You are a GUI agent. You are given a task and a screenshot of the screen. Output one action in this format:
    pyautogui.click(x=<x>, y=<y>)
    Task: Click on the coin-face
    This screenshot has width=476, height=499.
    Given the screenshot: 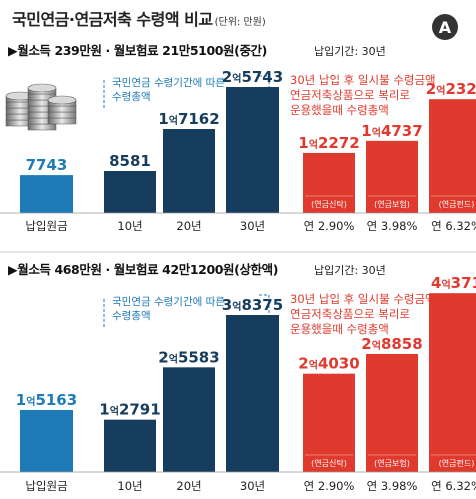 What is the action you would take?
    pyautogui.click(x=42, y=88)
    